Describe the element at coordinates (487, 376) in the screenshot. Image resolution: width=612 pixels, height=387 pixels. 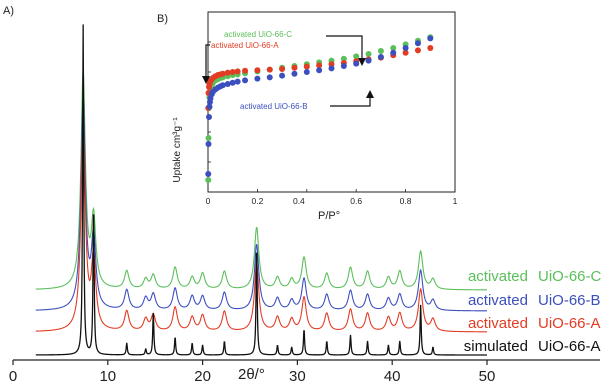
I see `xrd-x-tick-label: 50` at that location.